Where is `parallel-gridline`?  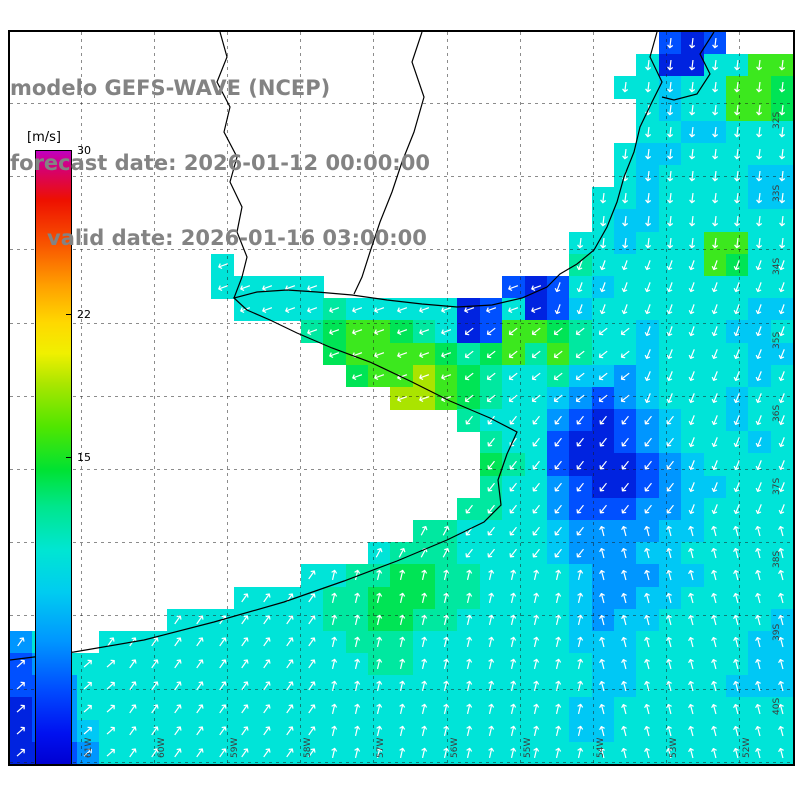
parallel-gridline is located at coordinates (401, 762).